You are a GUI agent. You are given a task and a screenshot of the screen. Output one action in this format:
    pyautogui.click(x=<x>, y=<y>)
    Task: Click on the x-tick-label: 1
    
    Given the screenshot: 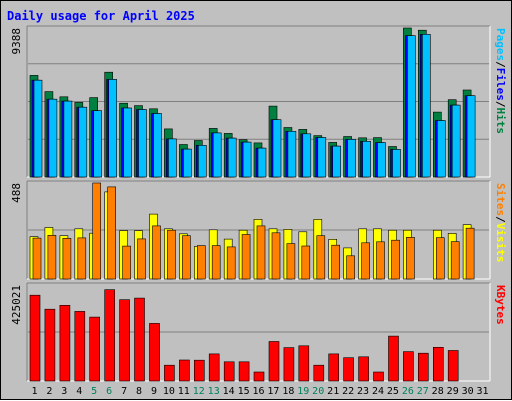 What is the action you would take?
    pyautogui.click(x=34, y=391)
    